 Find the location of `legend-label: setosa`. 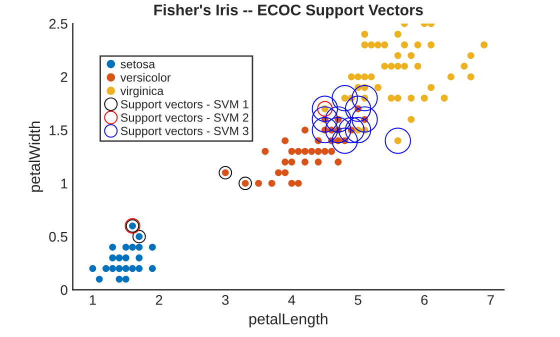

legend-label: setosa is located at coordinates (138, 64).